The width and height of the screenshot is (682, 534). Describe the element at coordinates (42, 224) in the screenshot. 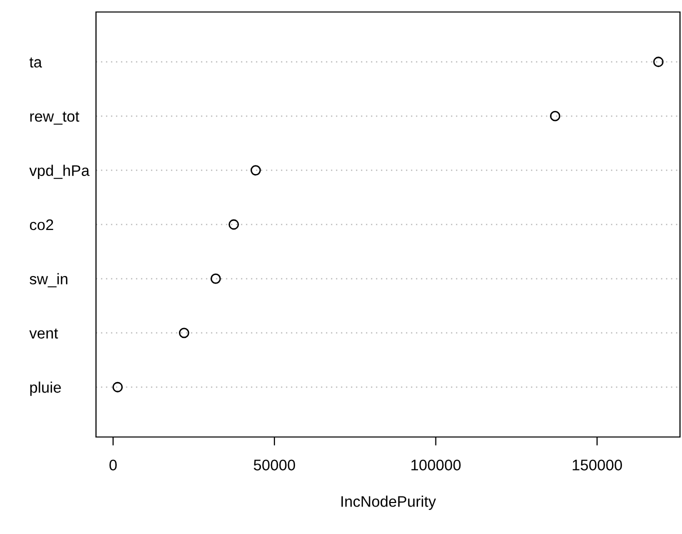

I see `y-tick-label: co2` at that location.